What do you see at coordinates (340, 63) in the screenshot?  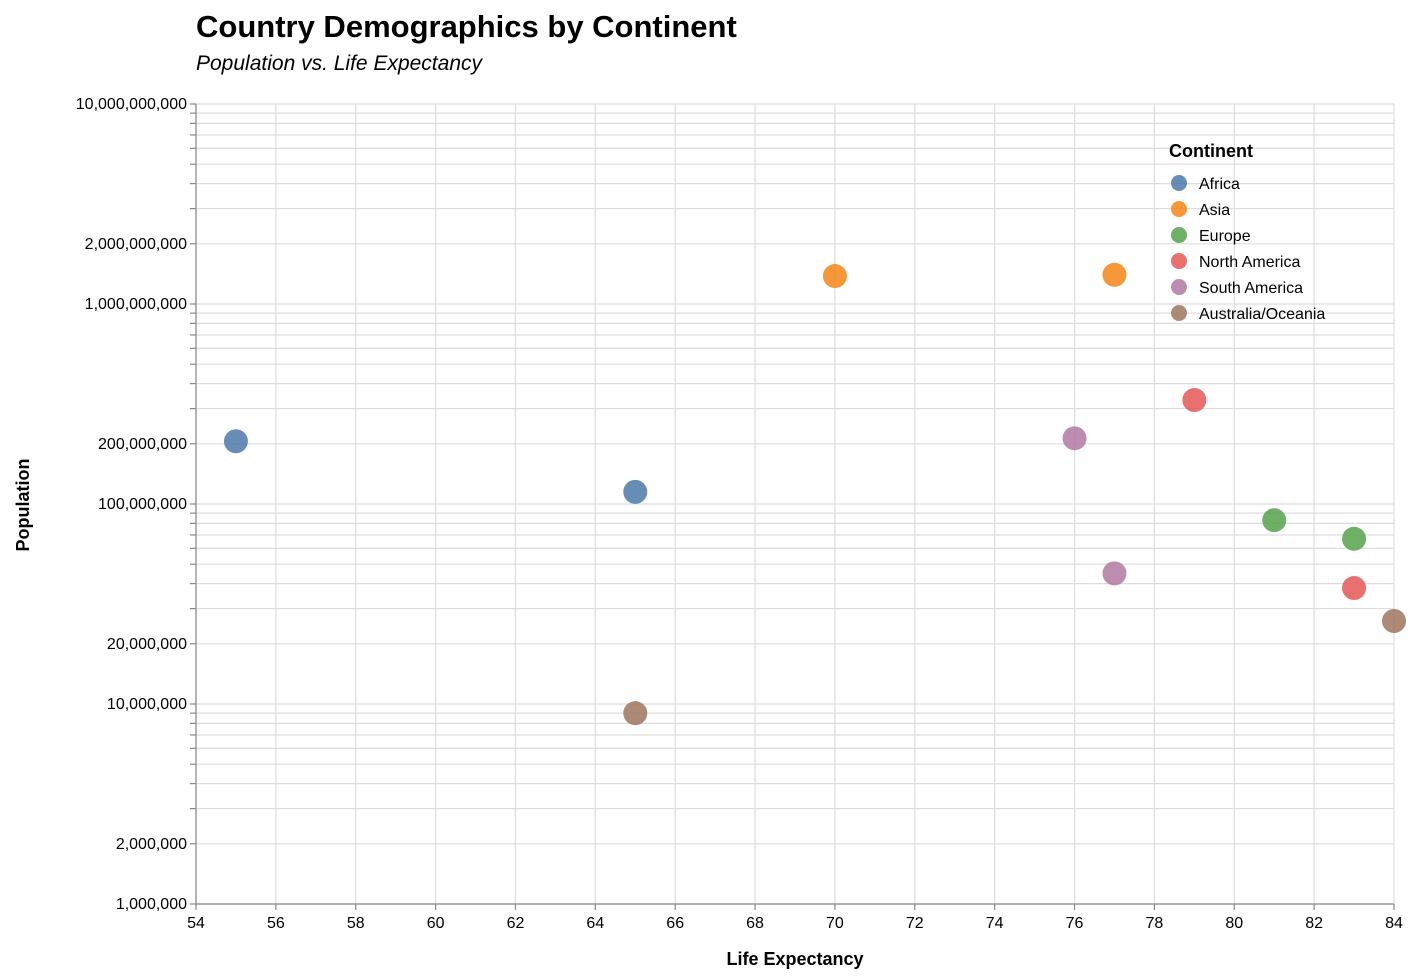 I see `chart-subtitle: Population vs. Life Expectancy` at bounding box center [340, 63].